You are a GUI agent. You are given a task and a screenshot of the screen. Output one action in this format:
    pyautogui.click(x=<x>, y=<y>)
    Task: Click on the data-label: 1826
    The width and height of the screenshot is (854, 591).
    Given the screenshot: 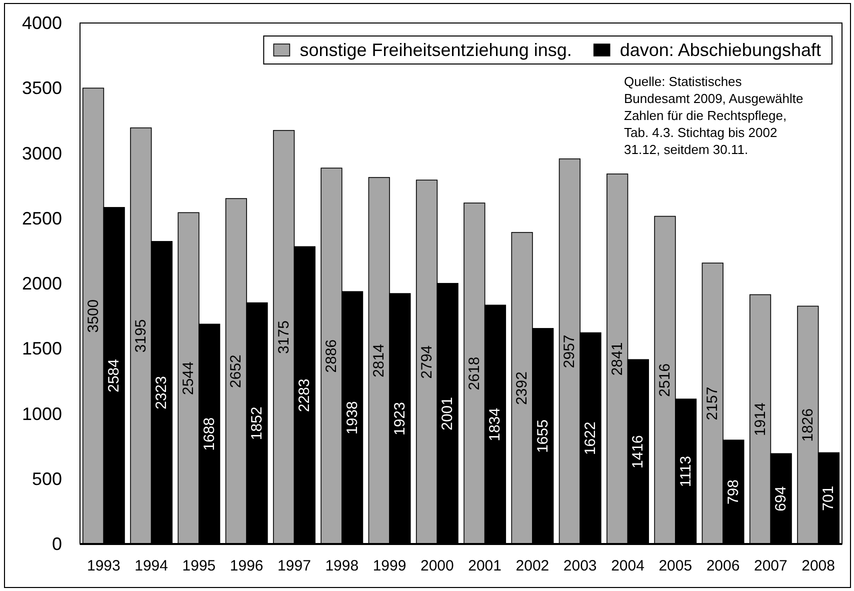 What is the action you would take?
    pyautogui.click(x=807, y=425)
    